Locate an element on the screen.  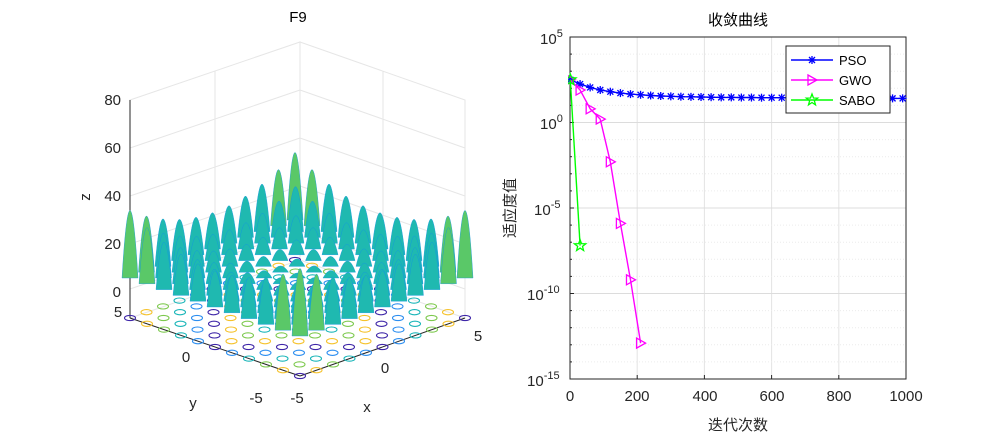
x-tick-label: -5 is located at coordinates (296, 398).